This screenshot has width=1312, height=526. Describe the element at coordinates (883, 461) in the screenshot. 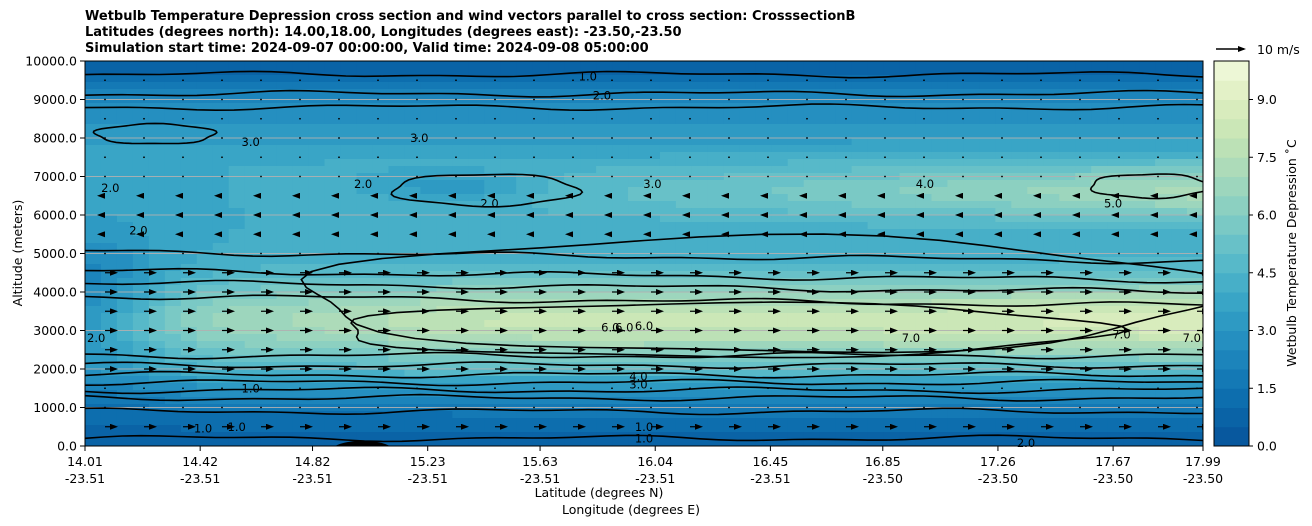

I see `x-tick-label-lat: 16.85` at that location.